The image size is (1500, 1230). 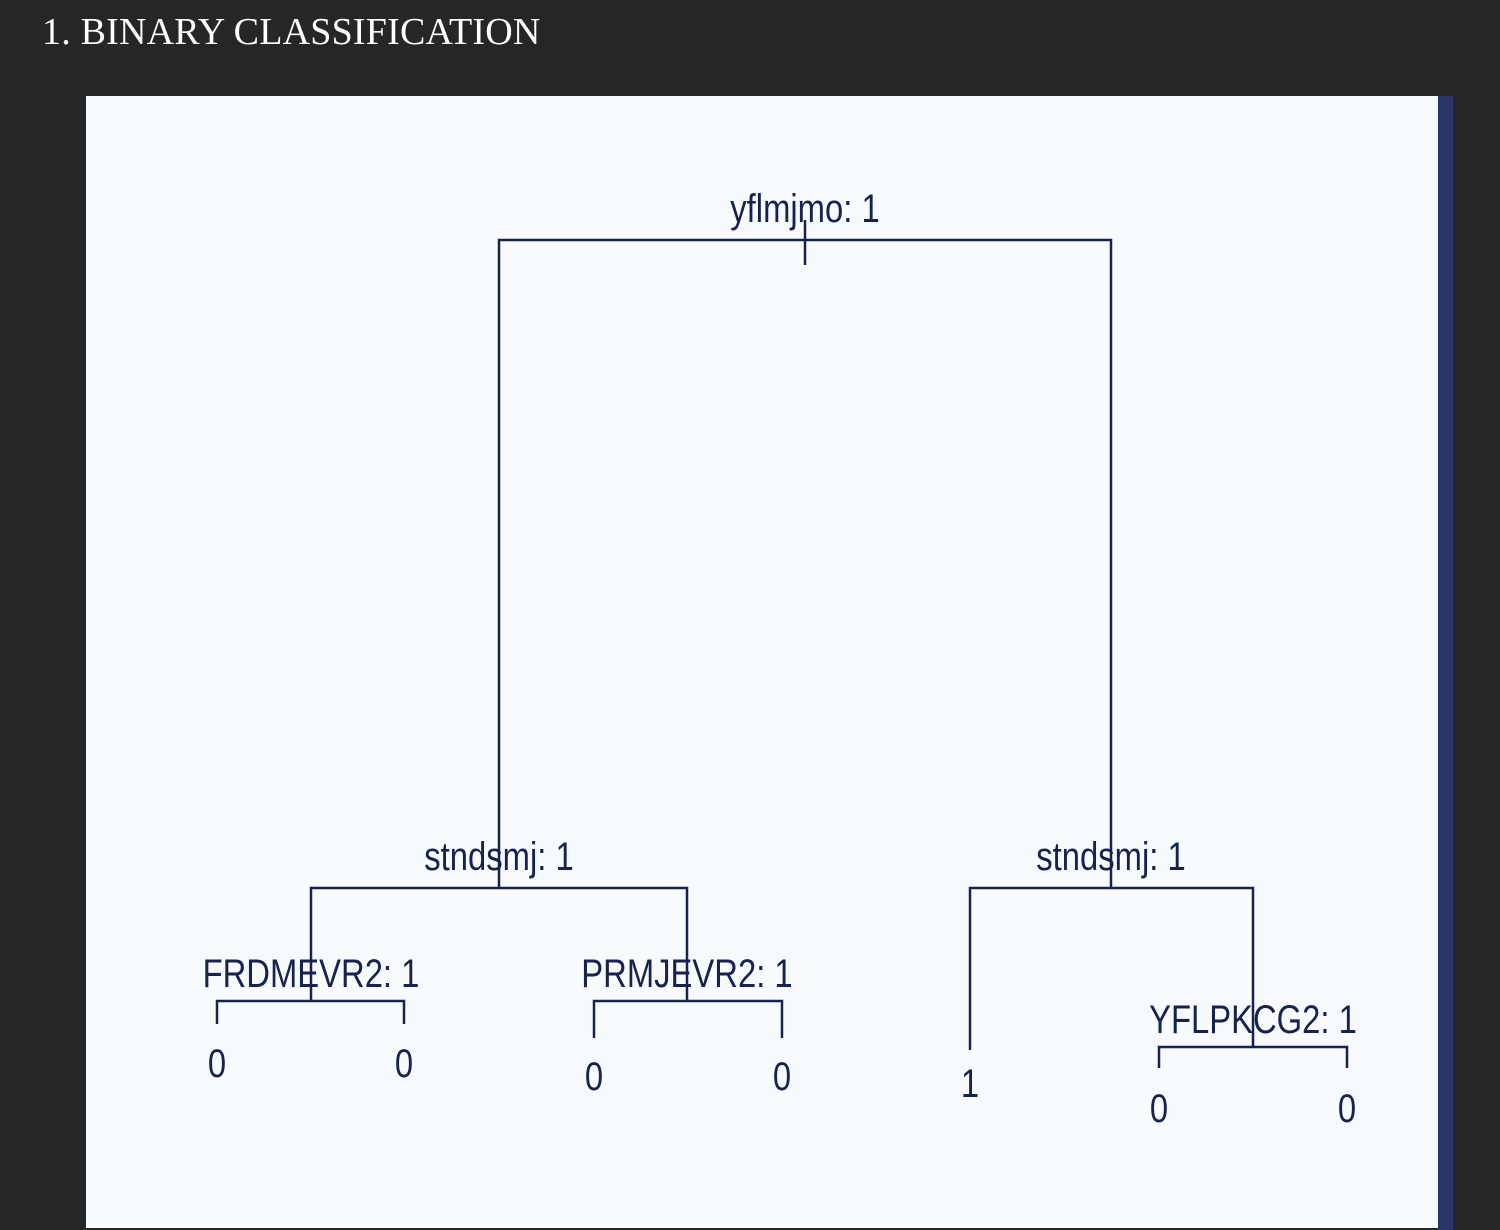 I want to click on ll-branch, so click(x=310, y=1011).